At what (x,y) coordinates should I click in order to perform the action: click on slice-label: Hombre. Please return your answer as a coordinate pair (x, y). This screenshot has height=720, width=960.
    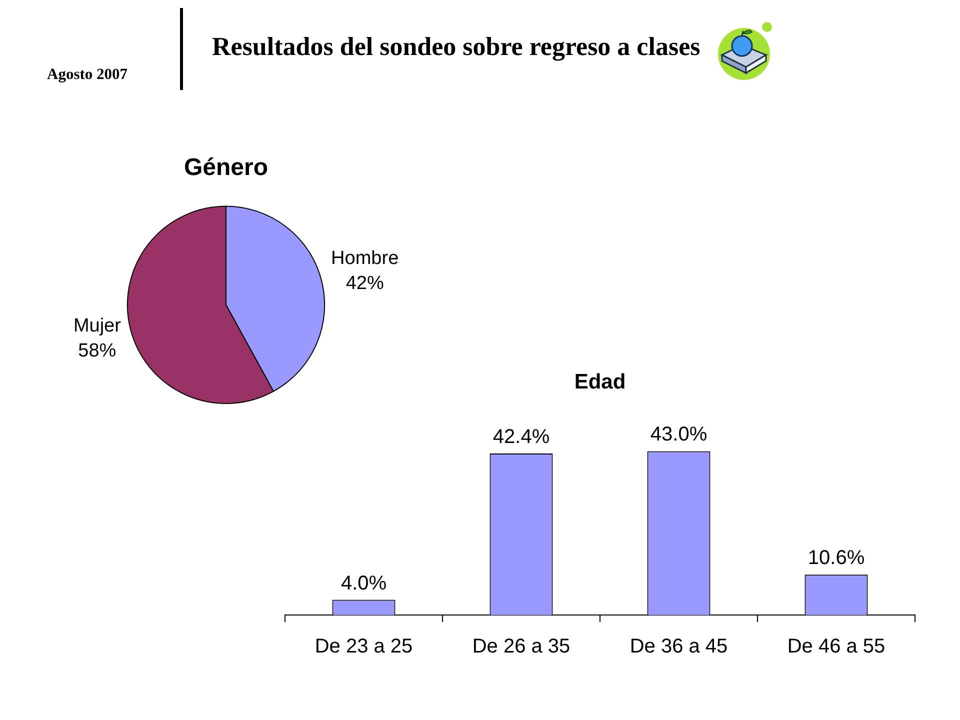
    Looking at the image, I should click on (365, 258).